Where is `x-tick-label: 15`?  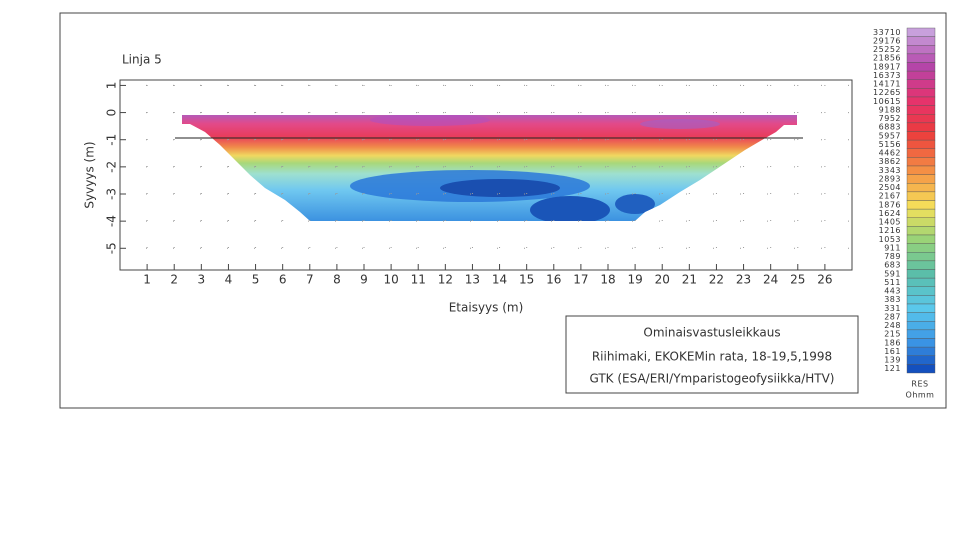 x-tick-label: 15 is located at coordinates (526, 280).